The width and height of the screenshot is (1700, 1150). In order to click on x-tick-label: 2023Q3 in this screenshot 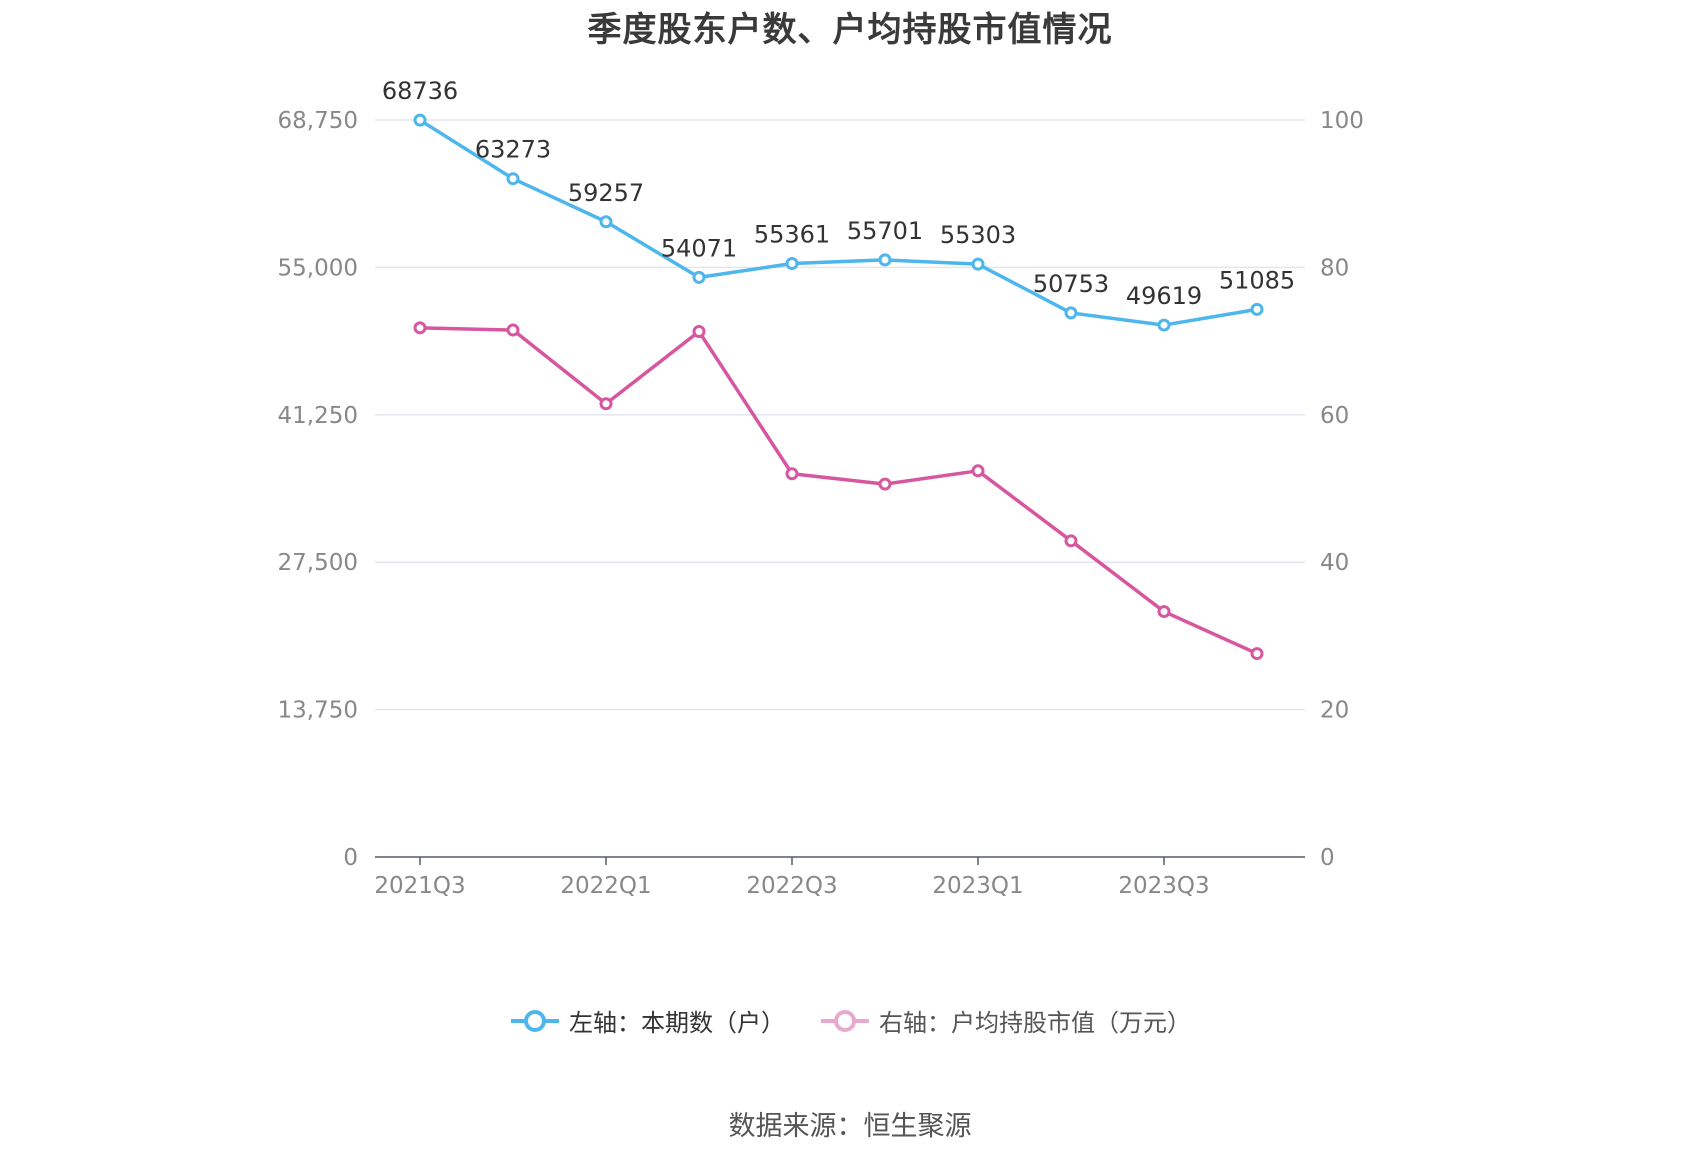, I will do `click(1163, 886)`.